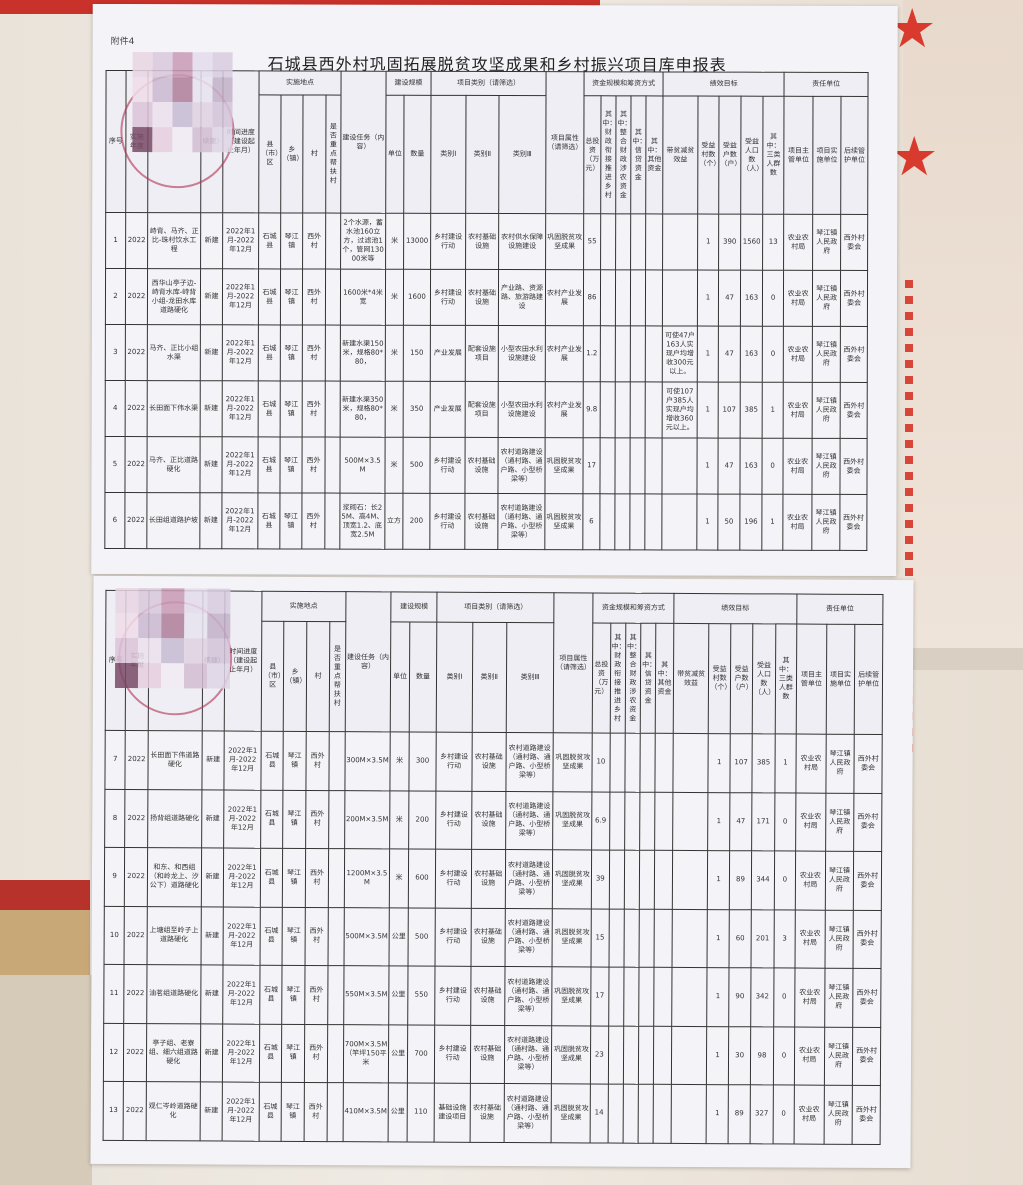  I want to click on column-subheader: 总投资（万元）, so click(592, 154).